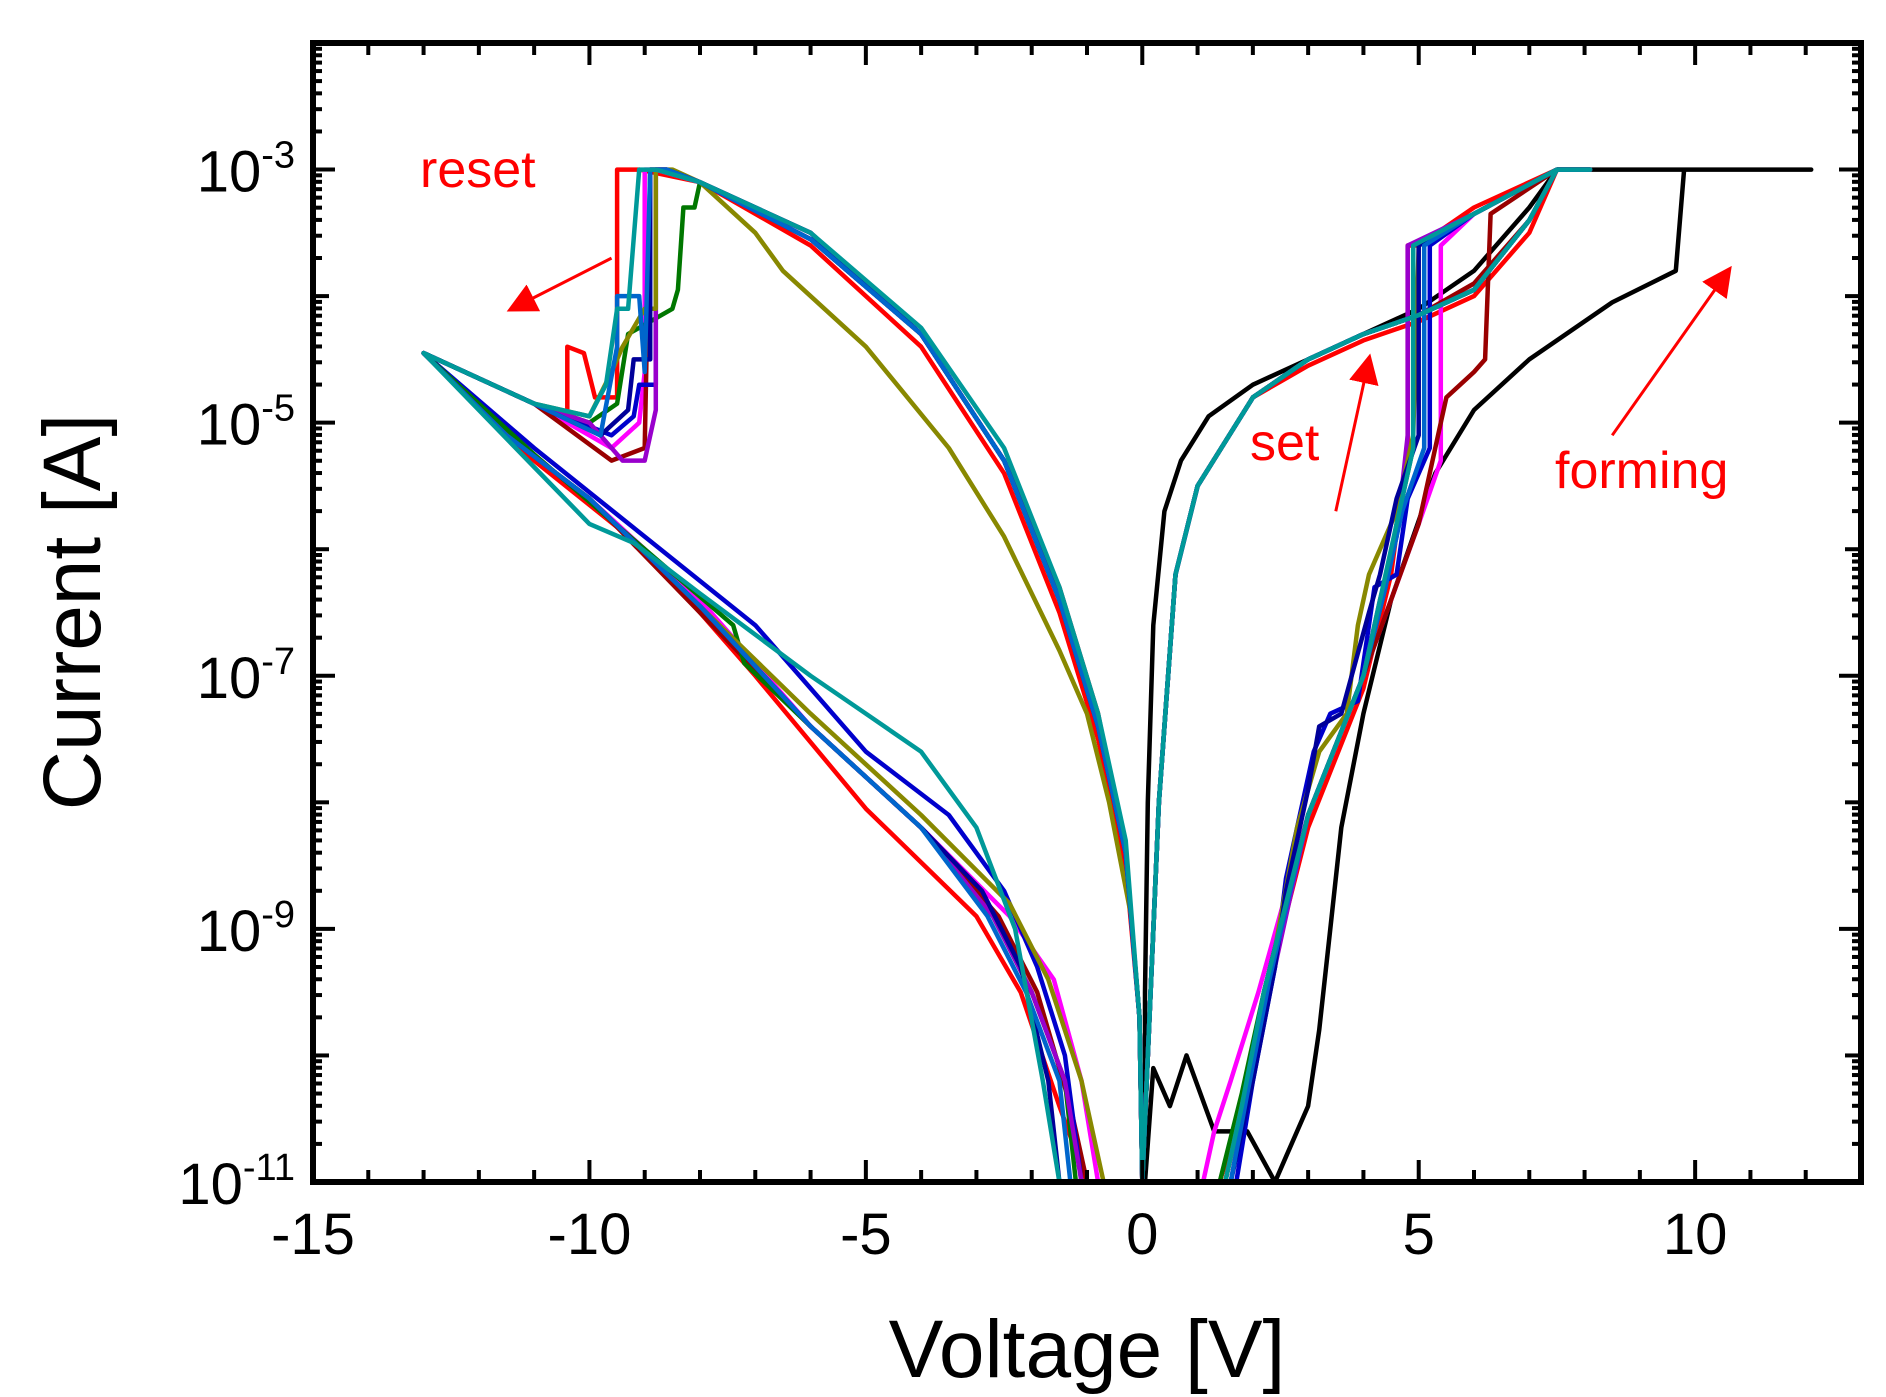  Describe the element at coordinates (236, 1182) in the screenshot. I see `y-tick-label: 10⁻¹¹` at that location.